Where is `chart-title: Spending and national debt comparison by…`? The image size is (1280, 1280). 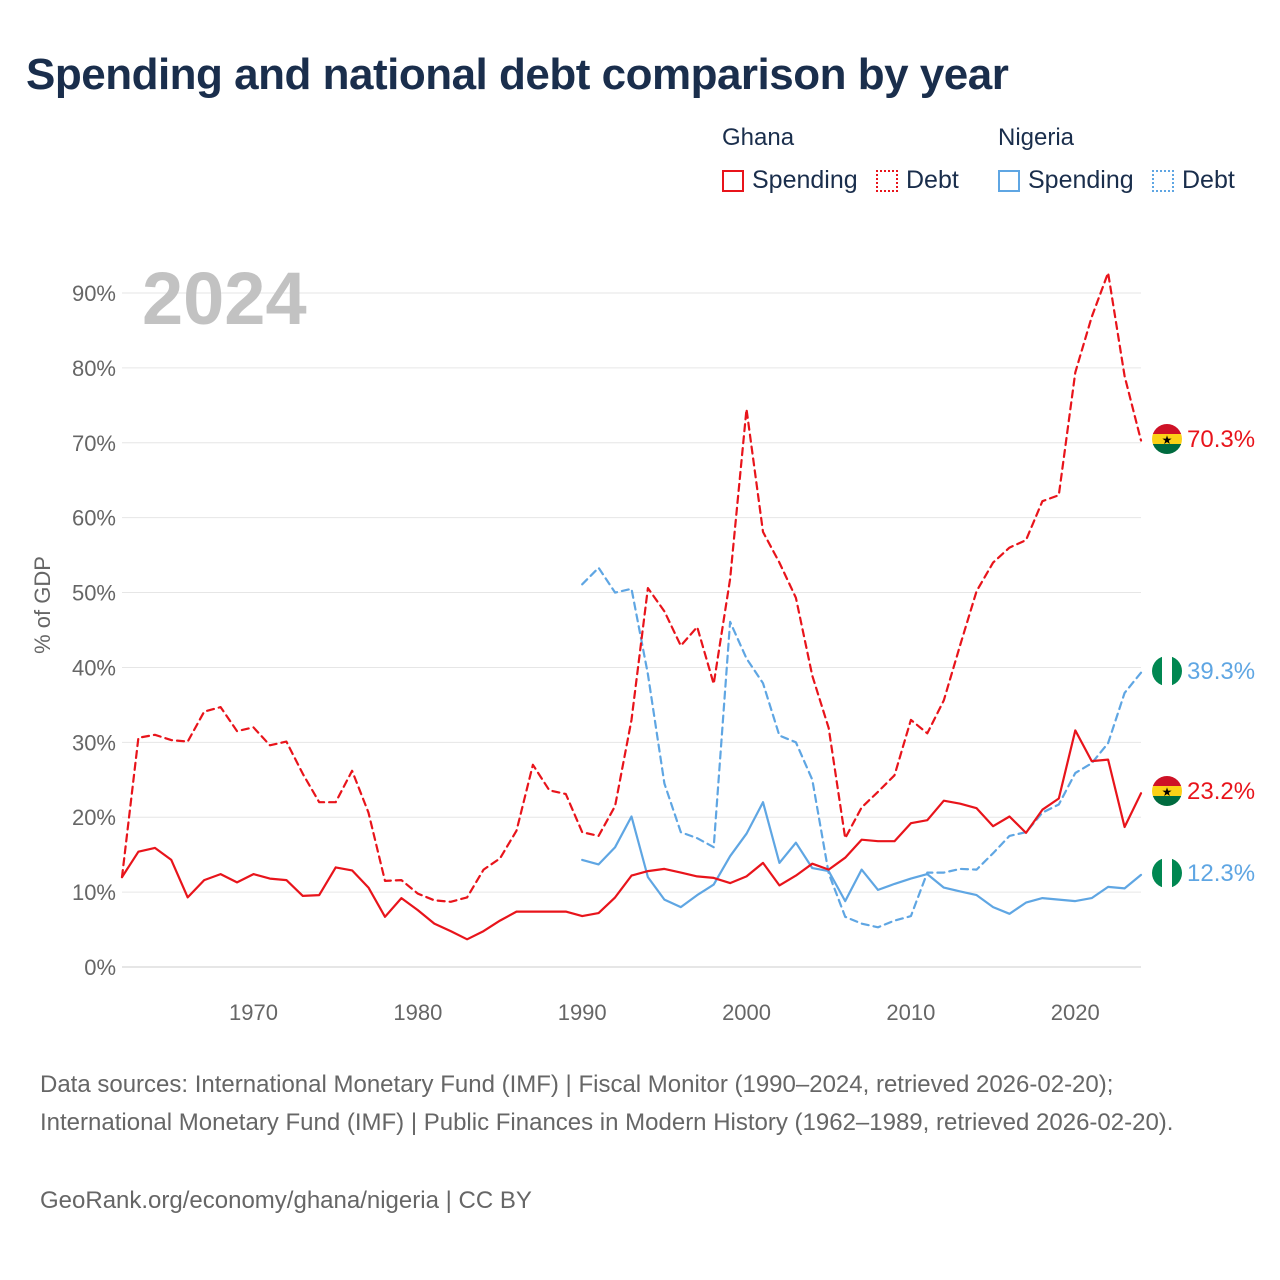 chart-title: Spending and national debt comparison by… is located at coordinates (517, 74).